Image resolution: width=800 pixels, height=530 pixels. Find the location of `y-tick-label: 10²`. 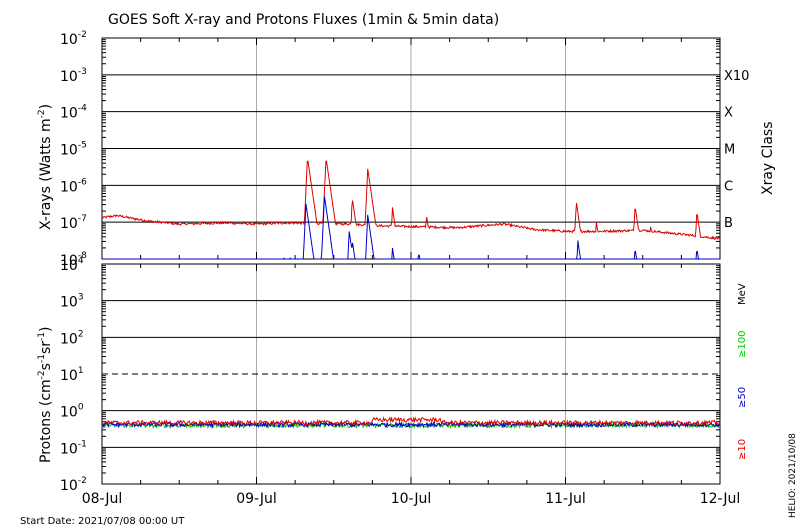

y-tick-label: 10² is located at coordinates (72, 338).